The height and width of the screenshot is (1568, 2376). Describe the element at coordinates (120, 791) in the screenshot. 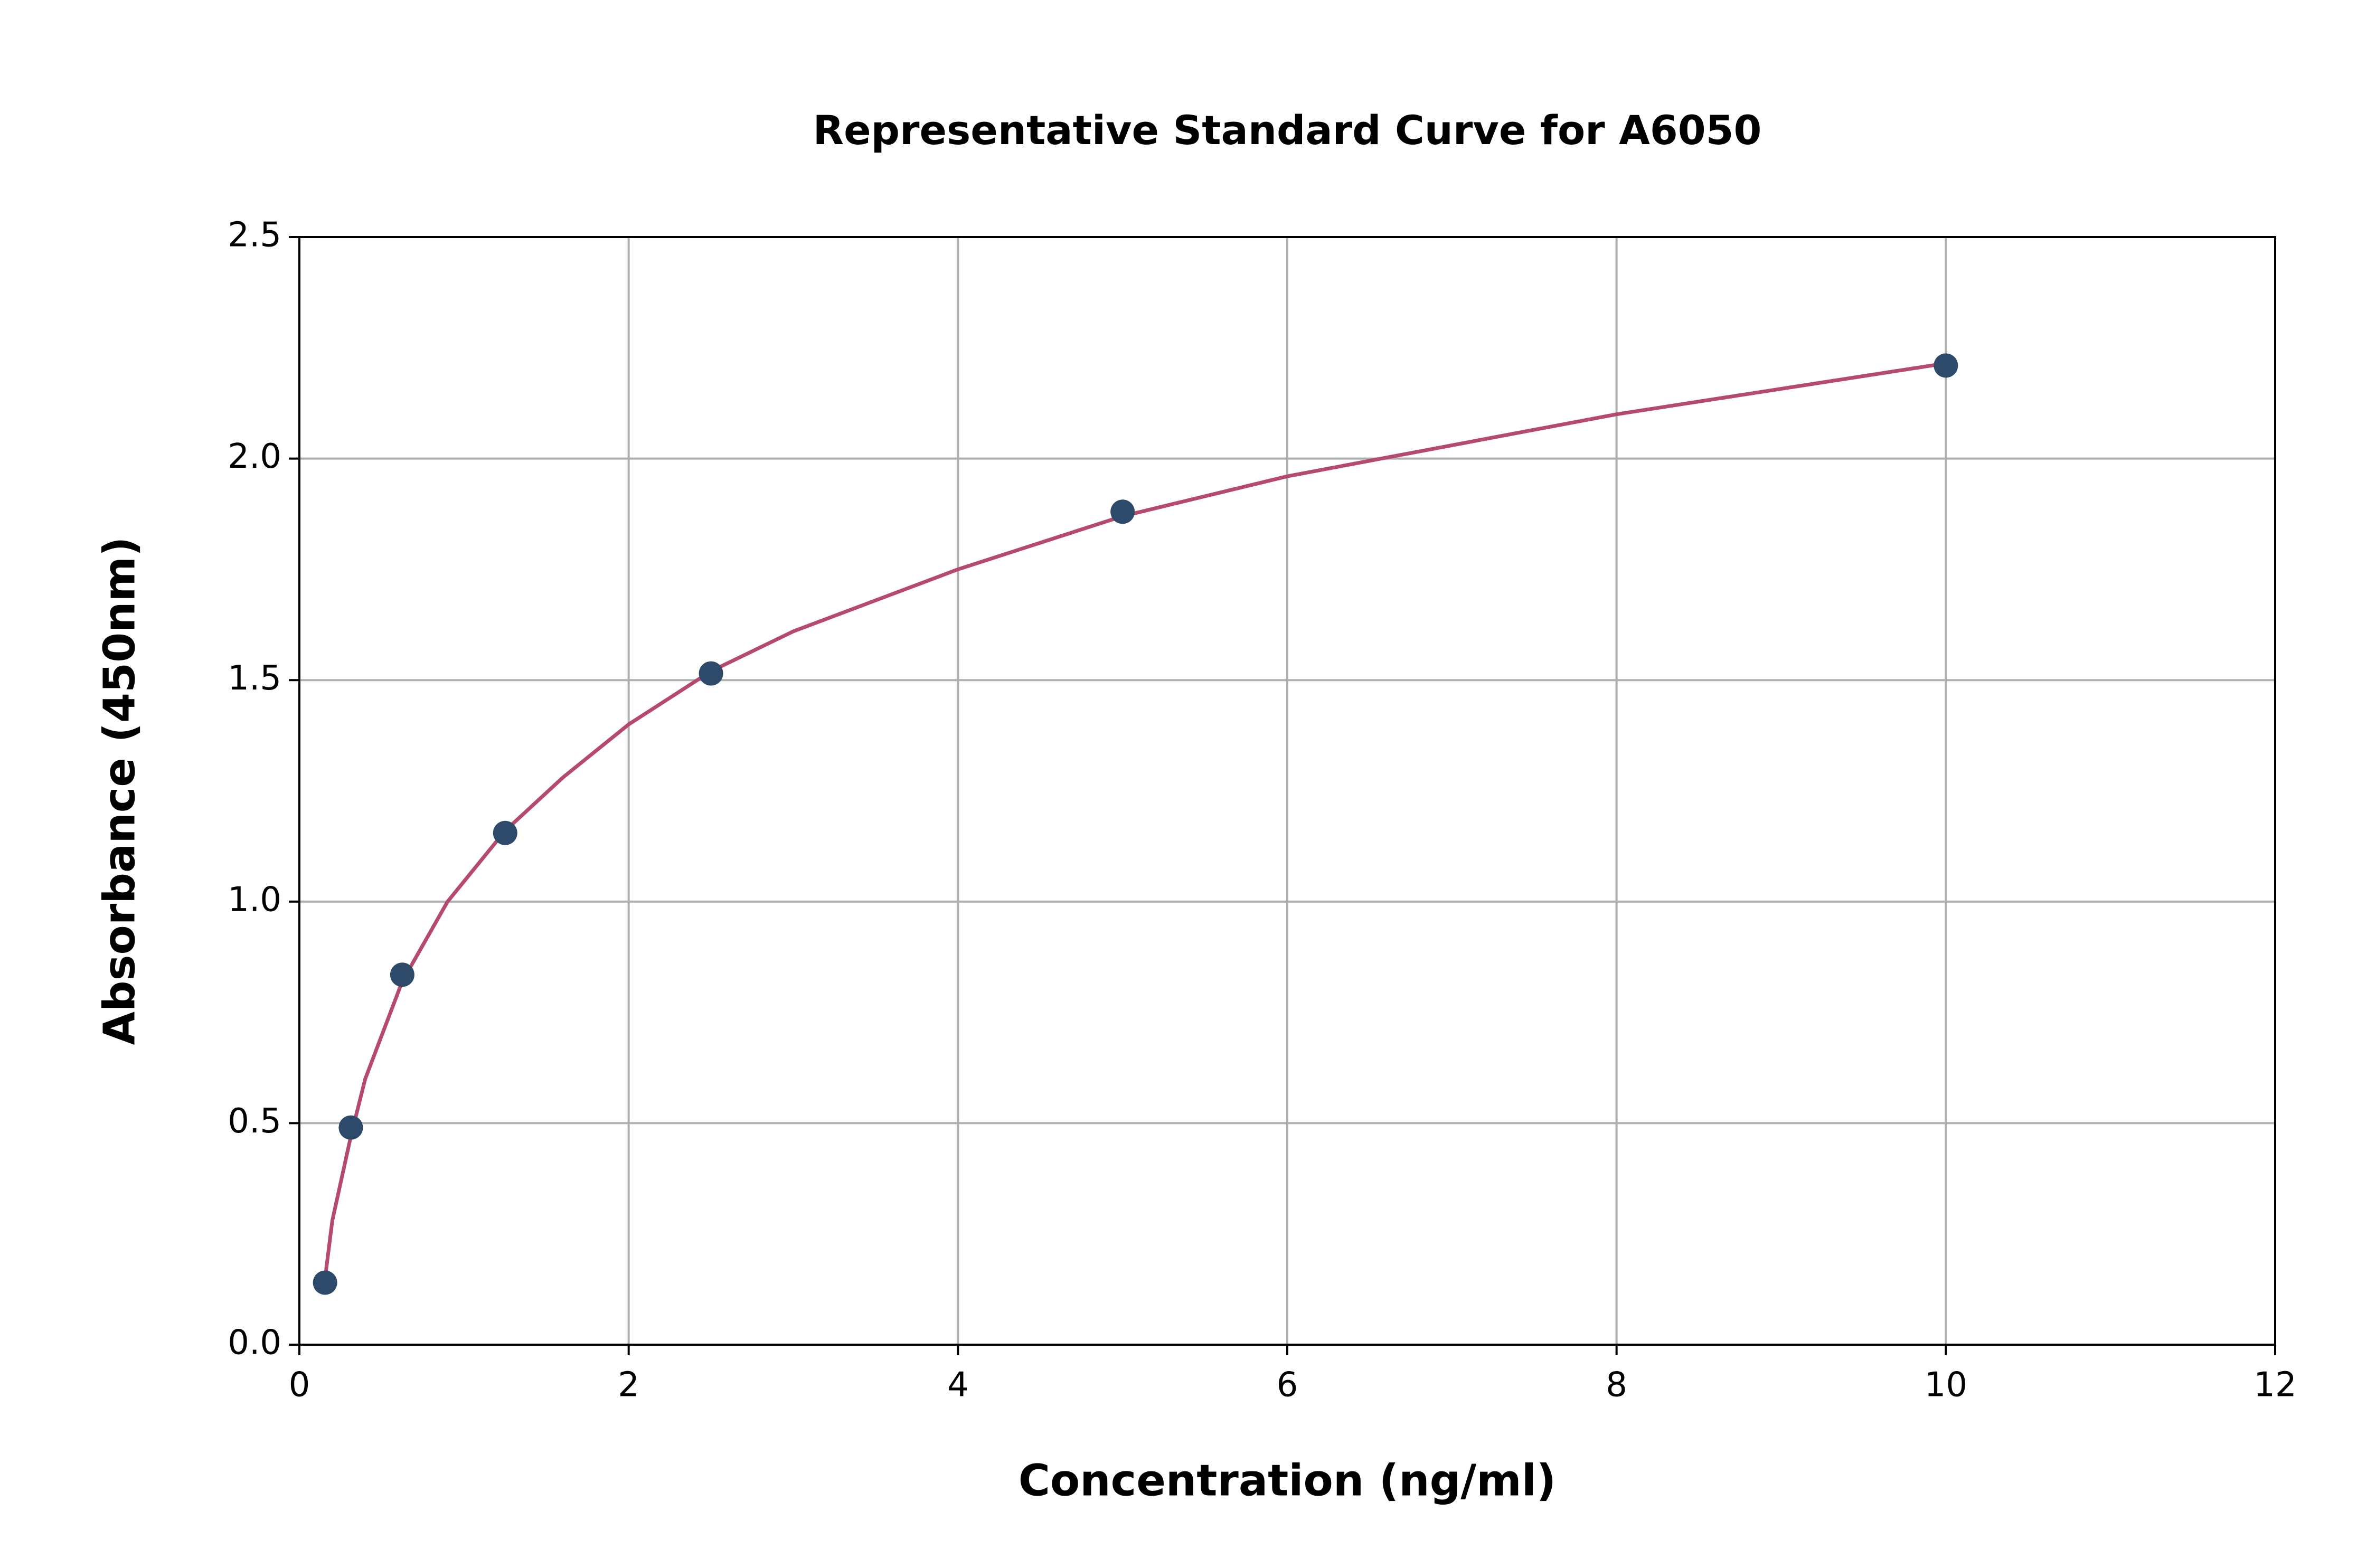

I see `y-axis-label: Absorbance (450nm)` at that location.